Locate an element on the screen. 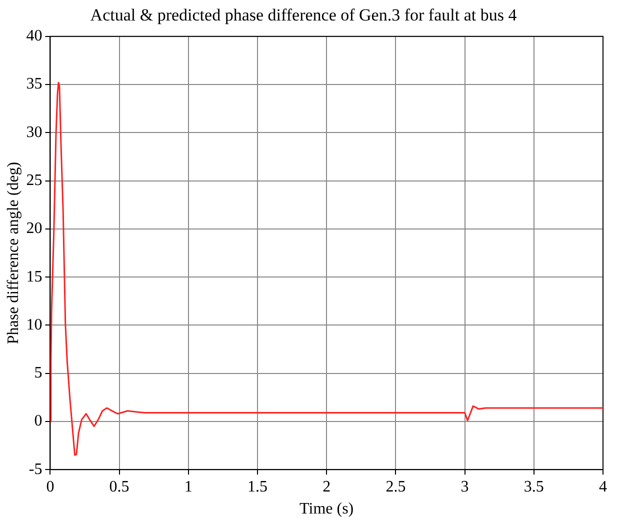 This screenshot has width=617, height=521. y-tick-label: 15 is located at coordinates (34, 277).